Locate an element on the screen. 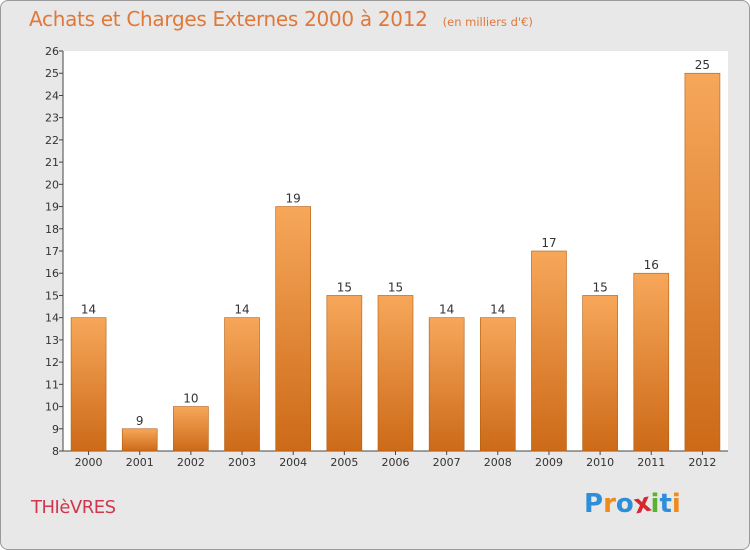 The height and width of the screenshot is (550, 750). y-tick-label: 21 is located at coordinates (52, 162).